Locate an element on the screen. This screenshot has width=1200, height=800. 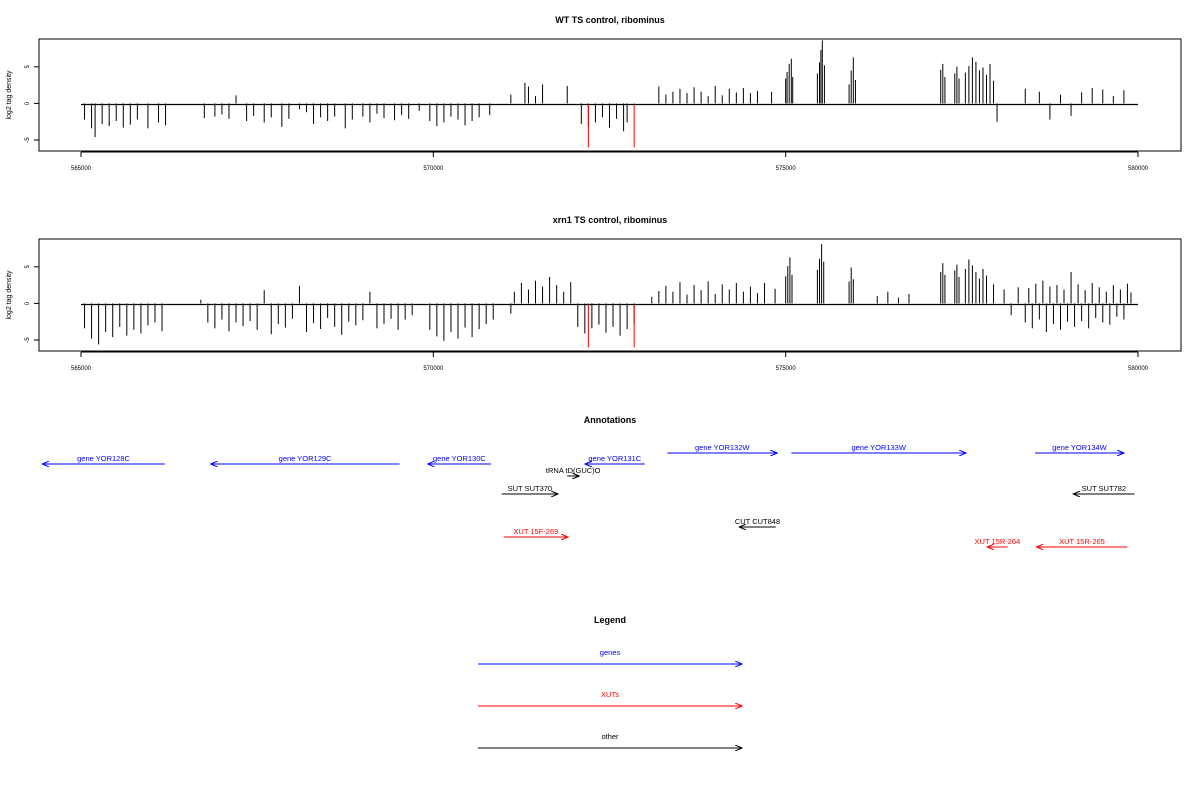
annotation-feature: gene YOR130C is located at coordinates (460, 459).